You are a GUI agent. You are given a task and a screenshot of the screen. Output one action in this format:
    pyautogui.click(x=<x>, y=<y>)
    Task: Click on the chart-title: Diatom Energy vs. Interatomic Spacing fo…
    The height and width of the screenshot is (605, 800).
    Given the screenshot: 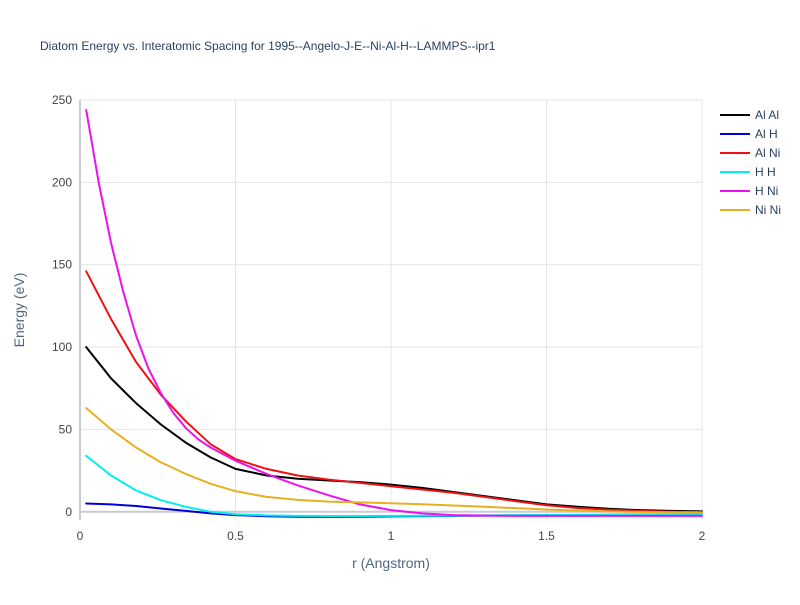 What is the action you would take?
    pyautogui.click(x=268, y=46)
    